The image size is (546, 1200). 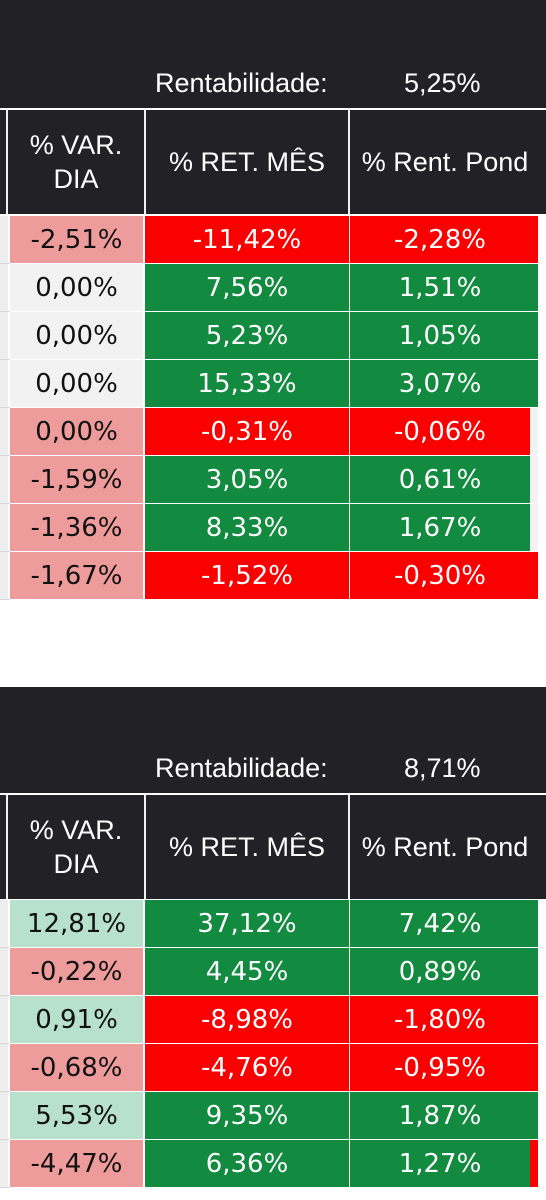 What do you see at coordinates (440, 1067) in the screenshot?
I see `rent-pond-cell: -0,95%` at bounding box center [440, 1067].